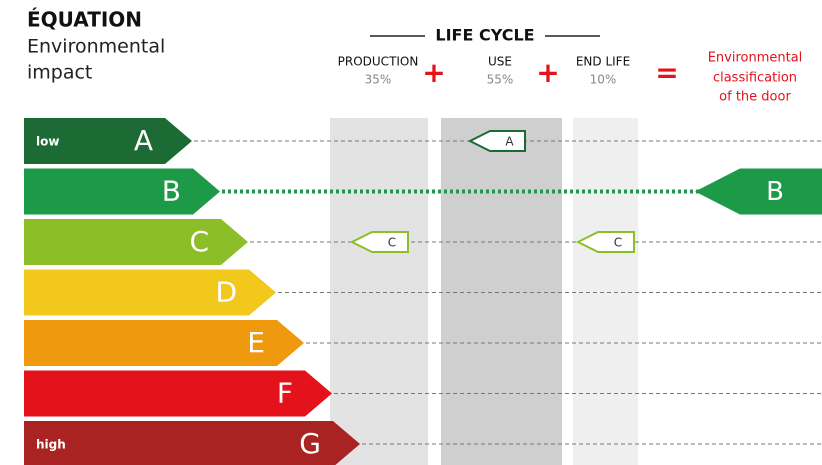 The image size is (822, 465). Describe the element at coordinates (758, 191) in the screenshot. I see `result-rating` at that location.